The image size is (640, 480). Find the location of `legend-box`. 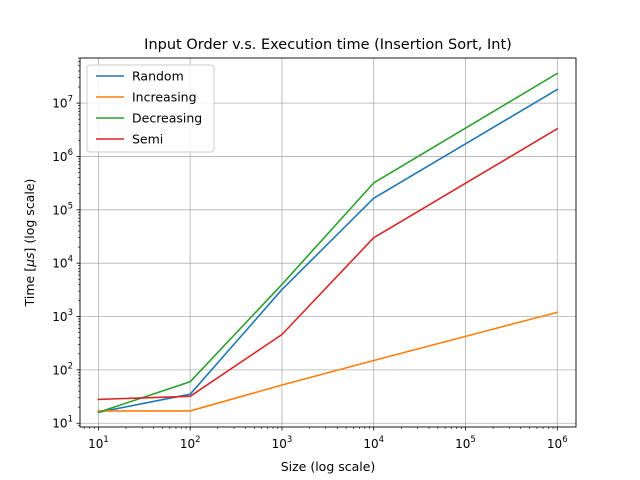

legend-box is located at coordinates (150, 108).